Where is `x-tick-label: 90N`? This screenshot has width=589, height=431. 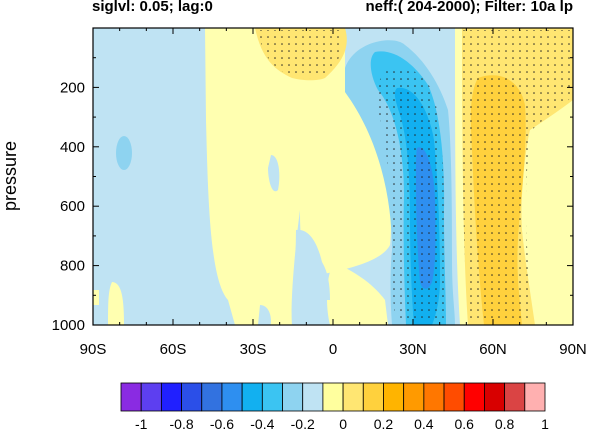 x-tick-label: 90N is located at coordinates (573, 349).